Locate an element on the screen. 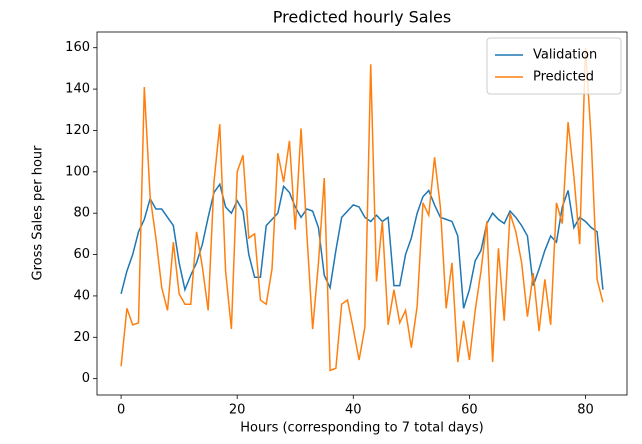 The image size is (642, 444). y-tick-label: 80 is located at coordinates (81, 213).